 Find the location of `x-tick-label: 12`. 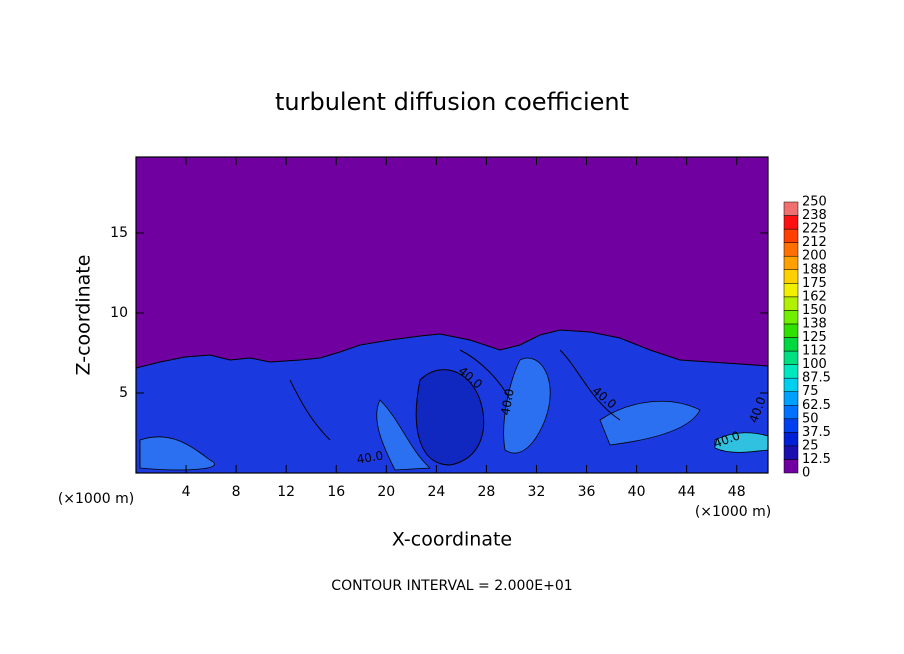

x-tick-label: 12 is located at coordinates (286, 492).